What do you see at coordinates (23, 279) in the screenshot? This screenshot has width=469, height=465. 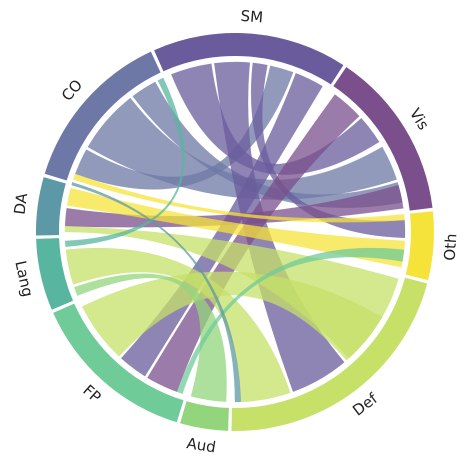 I see `segment-label-lang: Lang` at bounding box center [23, 279].